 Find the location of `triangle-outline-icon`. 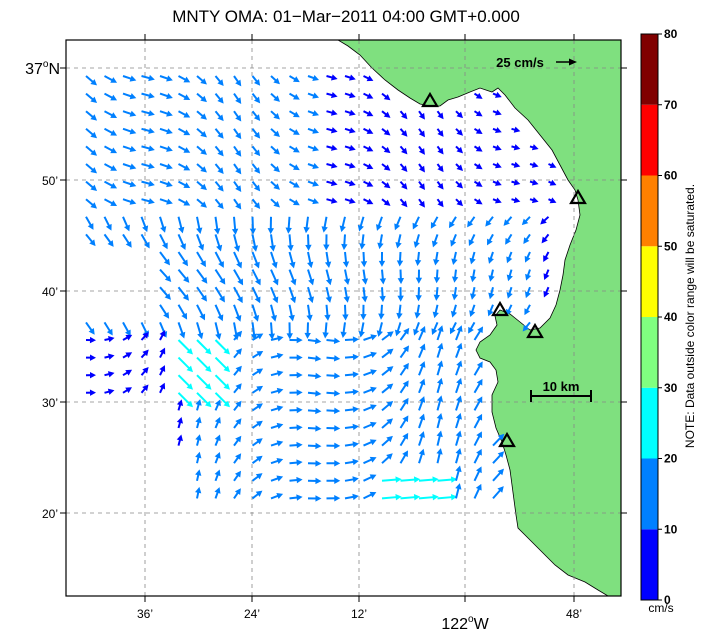

triangle-outline-icon is located at coordinates (535, 330).